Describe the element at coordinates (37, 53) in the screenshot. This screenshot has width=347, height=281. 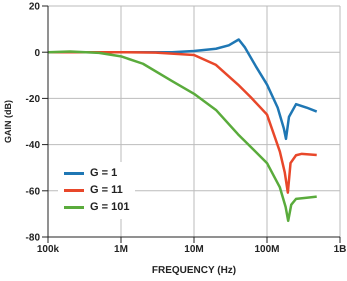
I see `y-tick-label: 0` at that location.